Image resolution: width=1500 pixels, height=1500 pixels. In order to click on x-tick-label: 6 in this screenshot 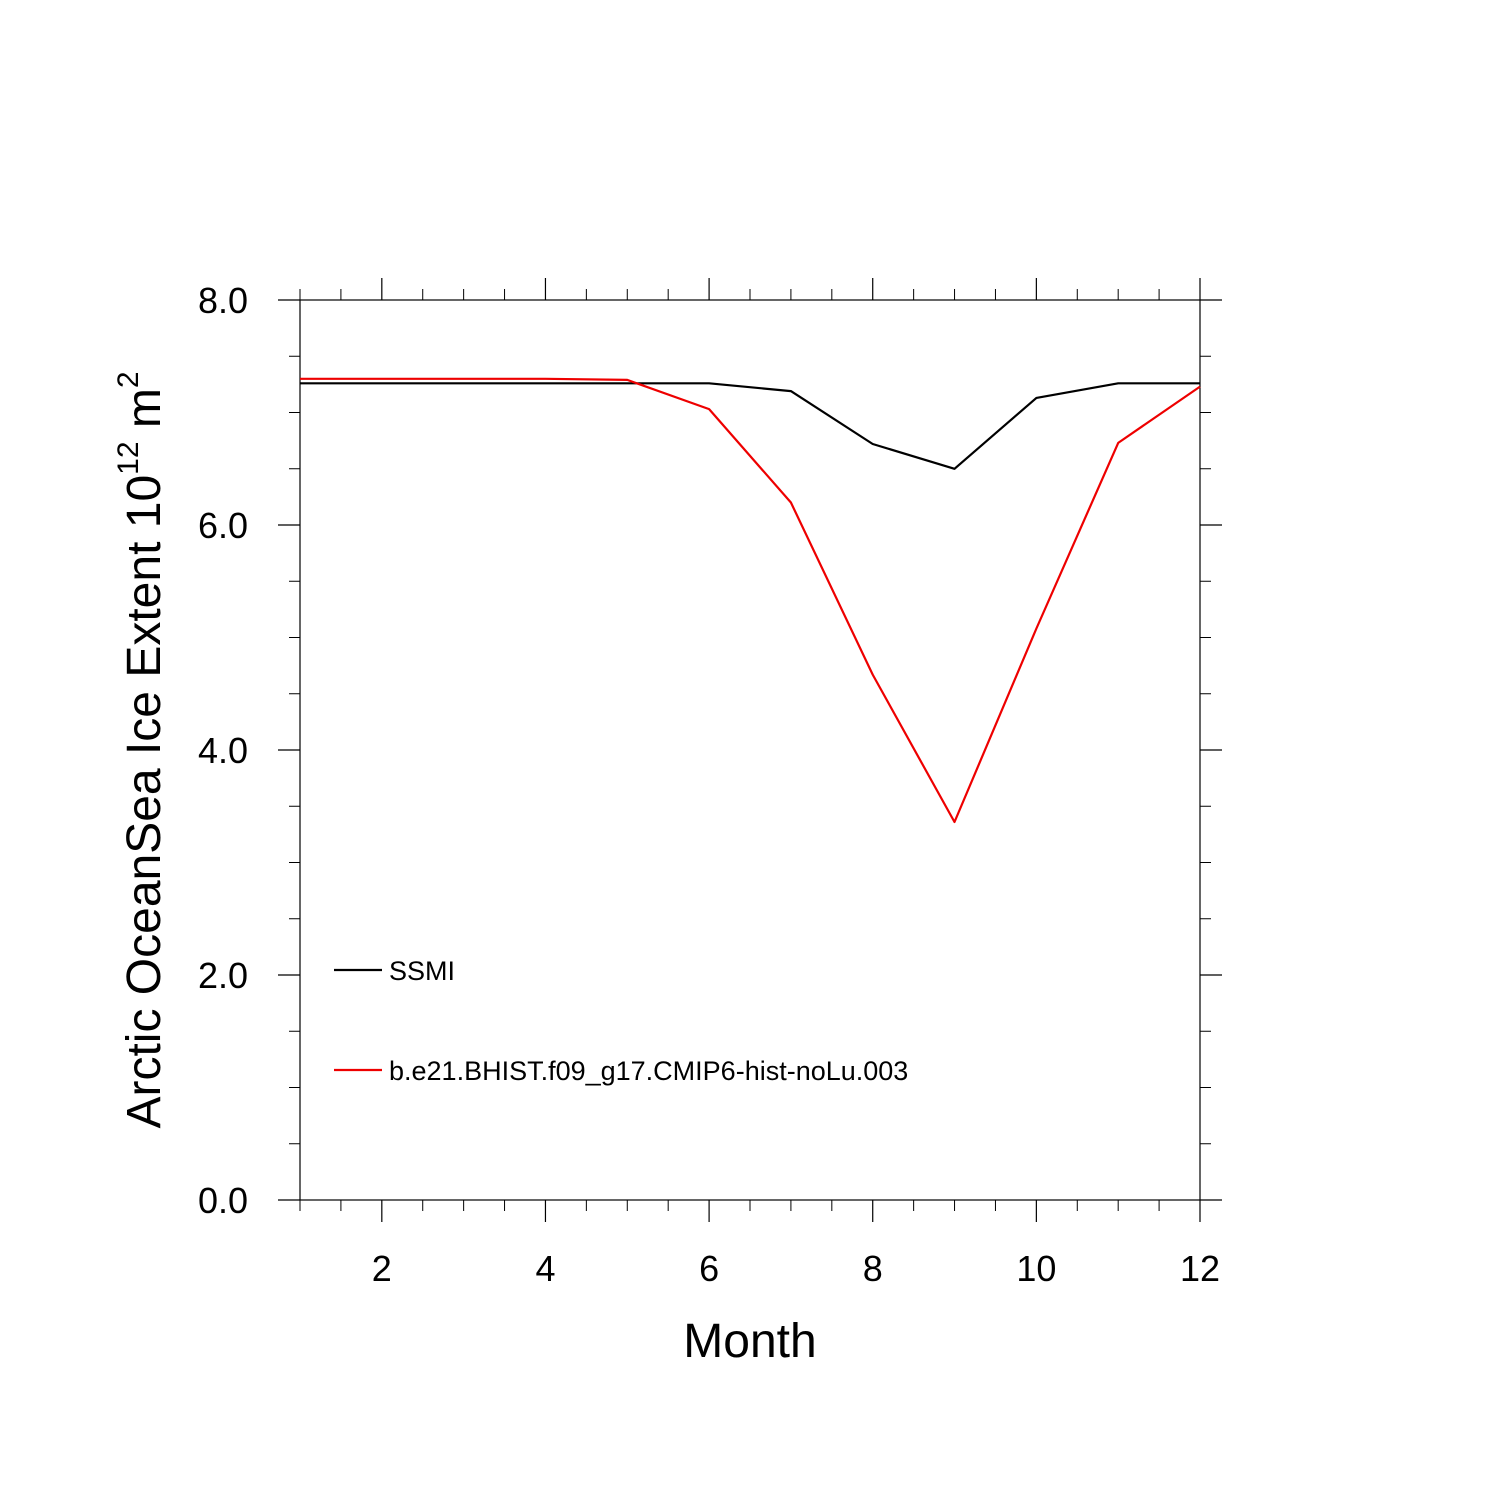, I will do `click(709, 1268)`.